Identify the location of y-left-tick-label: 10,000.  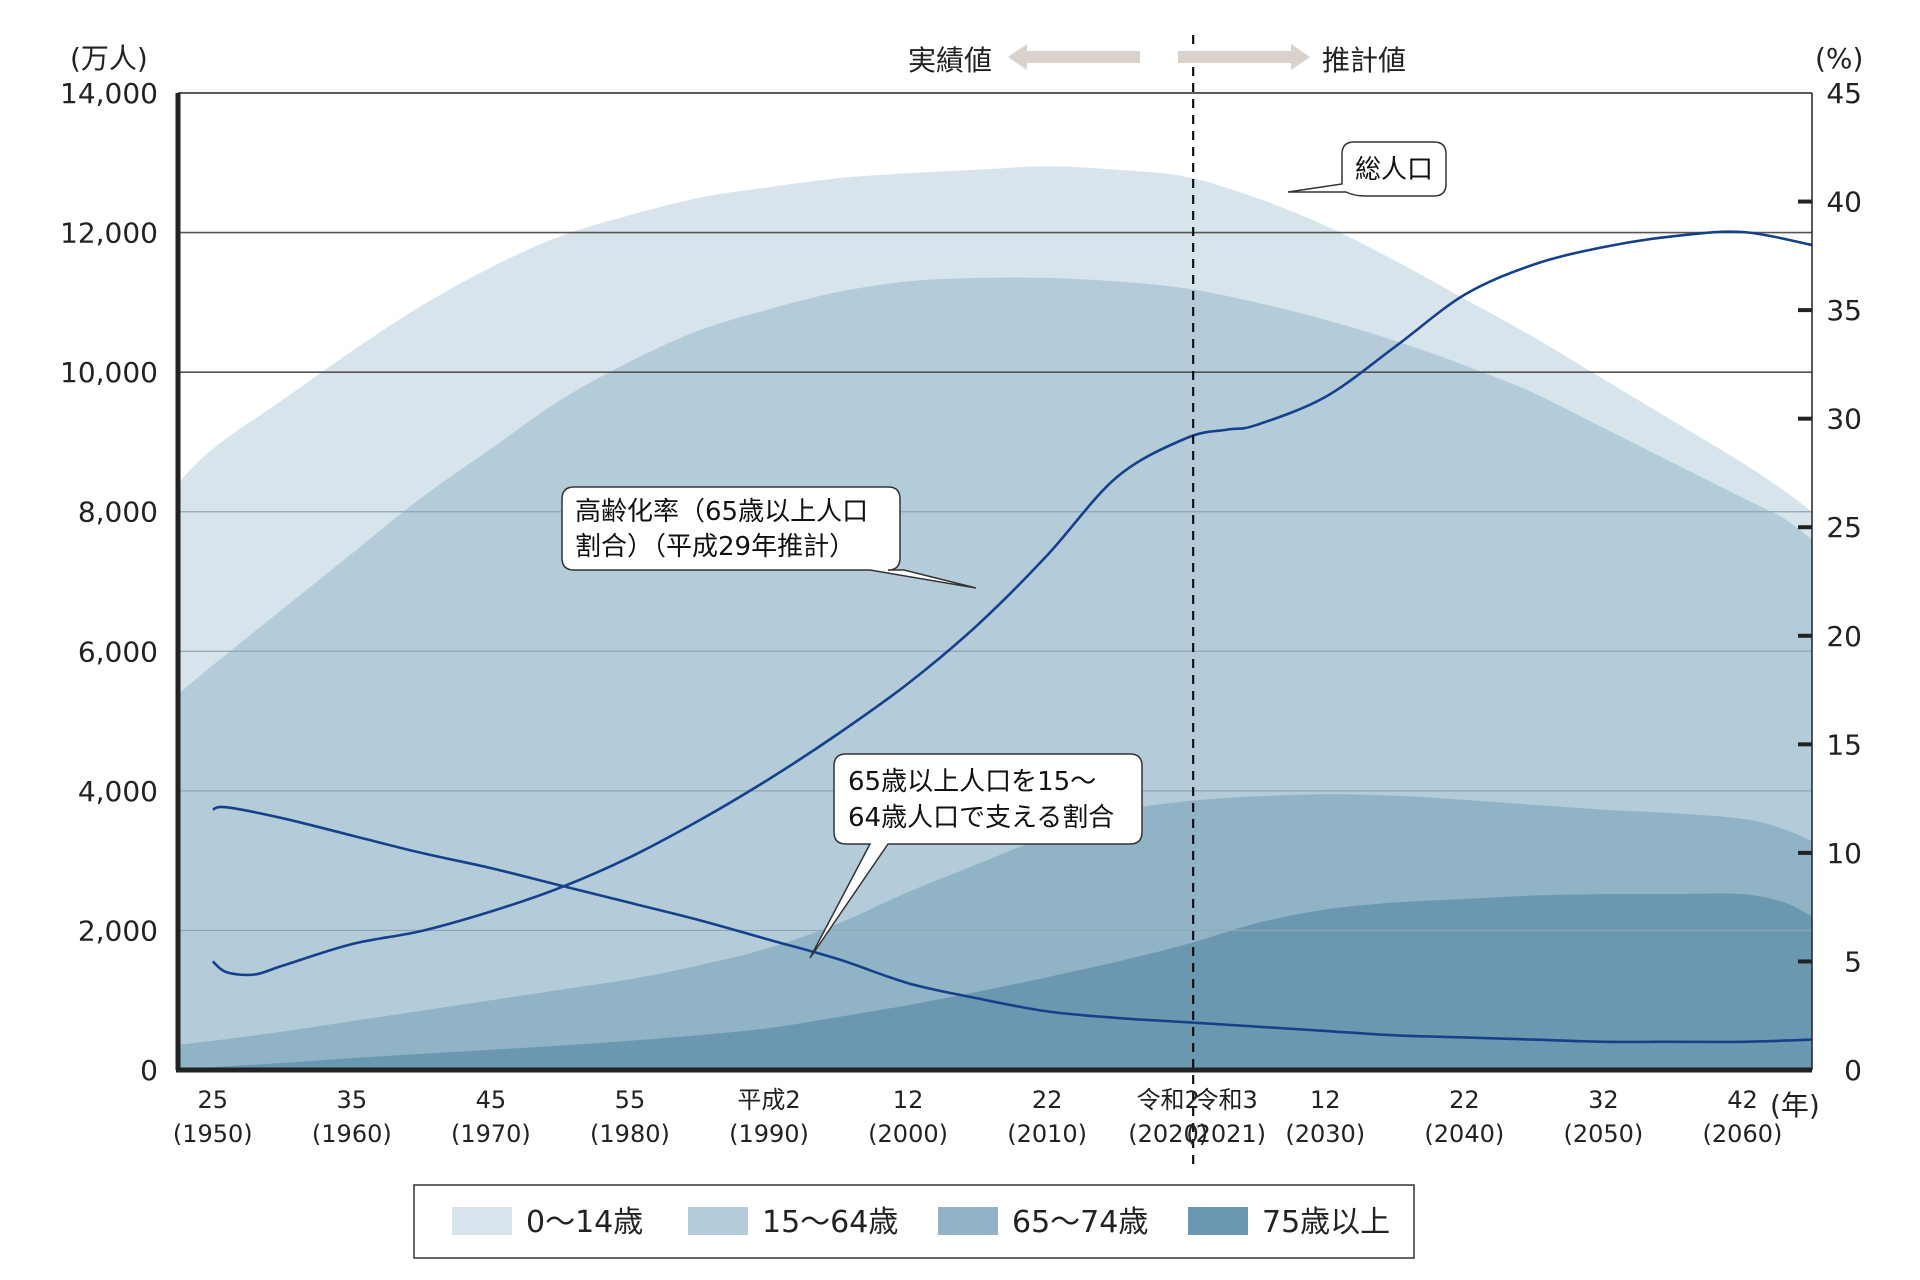
(109, 372).